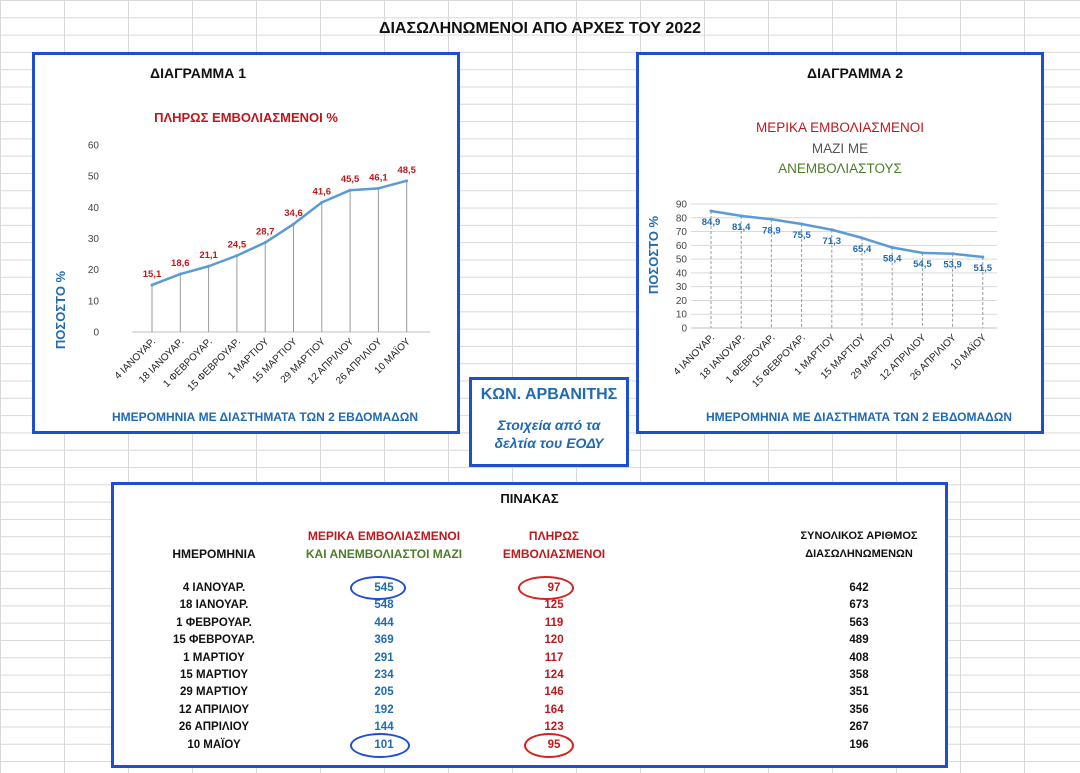 This screenshot has width=1080, height=773. I want to click on data-label: 65,4, so click(862, 249).